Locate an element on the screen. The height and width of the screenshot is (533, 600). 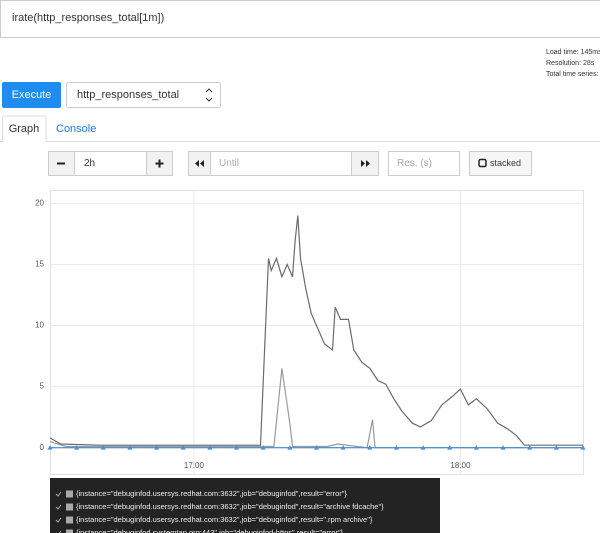
back-button is located at coordinates (199, 163).